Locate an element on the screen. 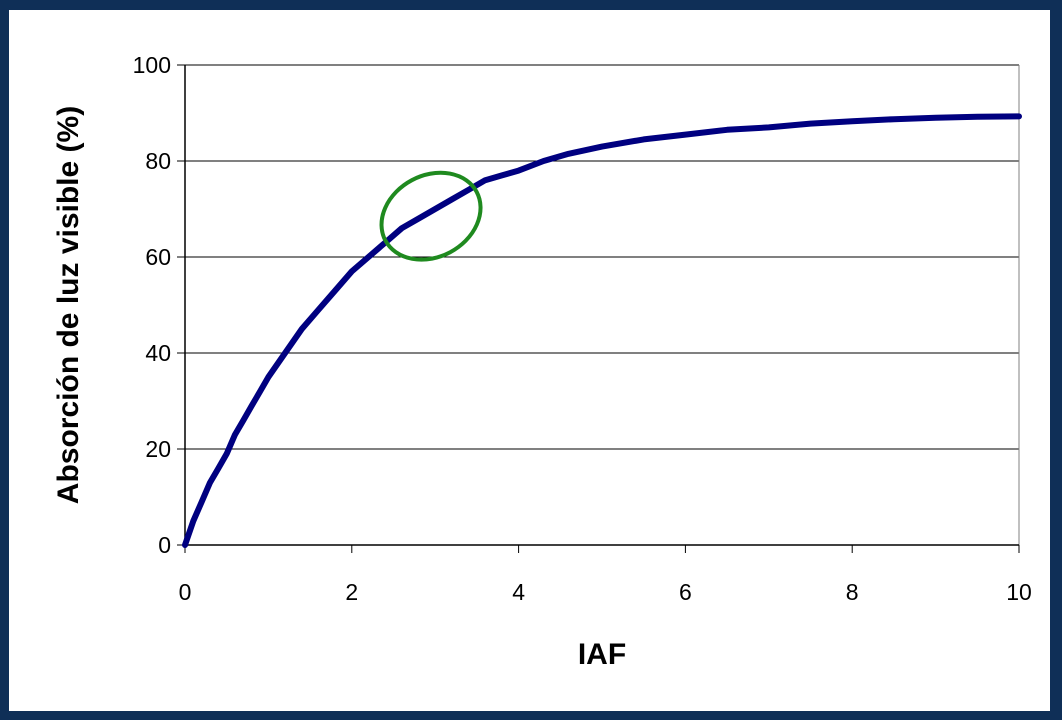 The width and height of the screenshot is (1062, 720). y-tick-label: 40 is located at coordinates (158, 353).